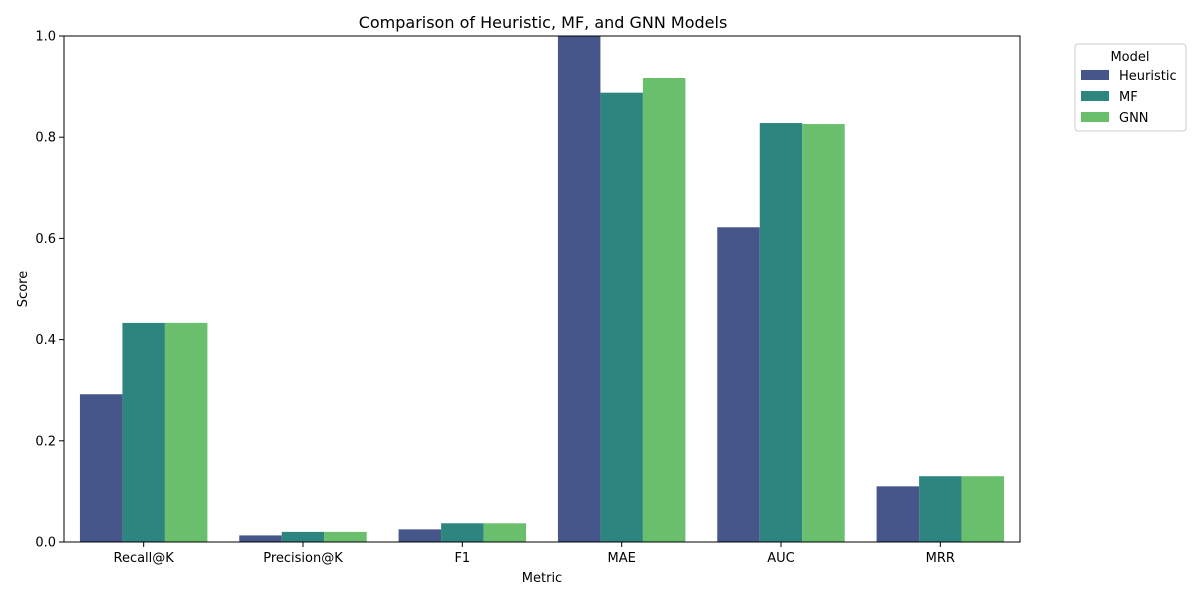 This screenshot has height=600, width=1200. What do you see at coordinates (49, 290) in the screenshot?
I see `y-ticks-group: 0.0 0.2 0.4 0.6 0.8 1.0` at bounding box center [49, 290].